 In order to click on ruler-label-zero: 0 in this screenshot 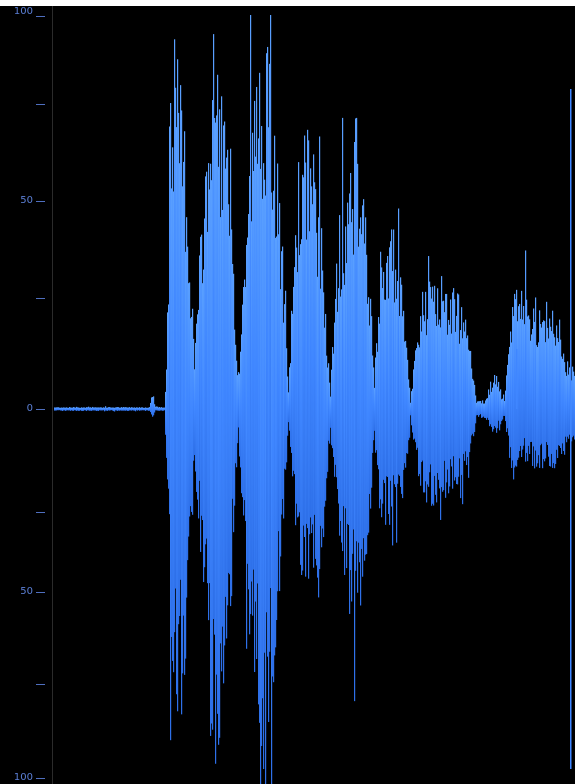, I will do `click(29, 408)`.